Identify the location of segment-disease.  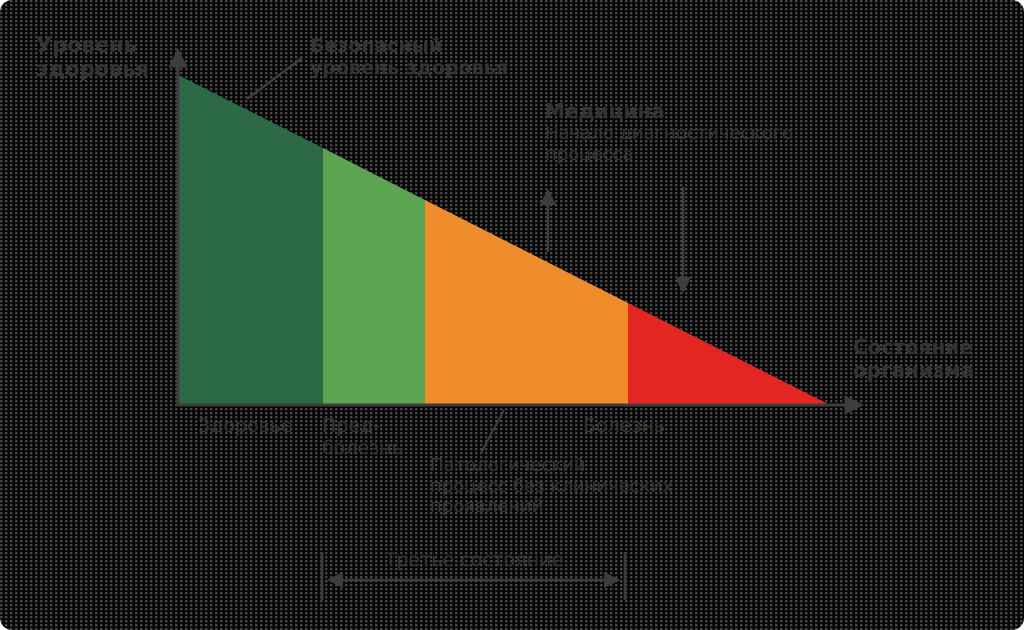
(729, 354).